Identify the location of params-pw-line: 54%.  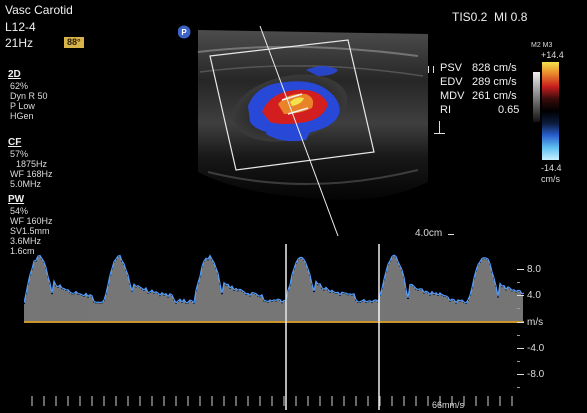
(19, 211).